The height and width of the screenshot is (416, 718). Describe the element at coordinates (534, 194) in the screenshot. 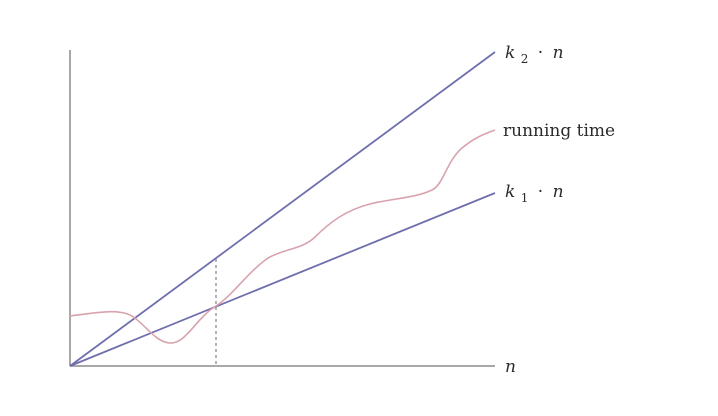

I see `lower-bound-label: k 1 · n` at that location.